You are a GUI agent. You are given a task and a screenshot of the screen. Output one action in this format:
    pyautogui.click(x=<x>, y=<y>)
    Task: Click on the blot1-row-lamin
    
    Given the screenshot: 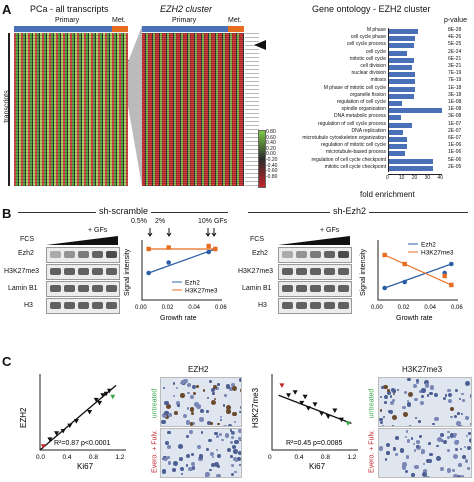 What is the action you would take?
    pyautogui.click(x=83, y=289)
    